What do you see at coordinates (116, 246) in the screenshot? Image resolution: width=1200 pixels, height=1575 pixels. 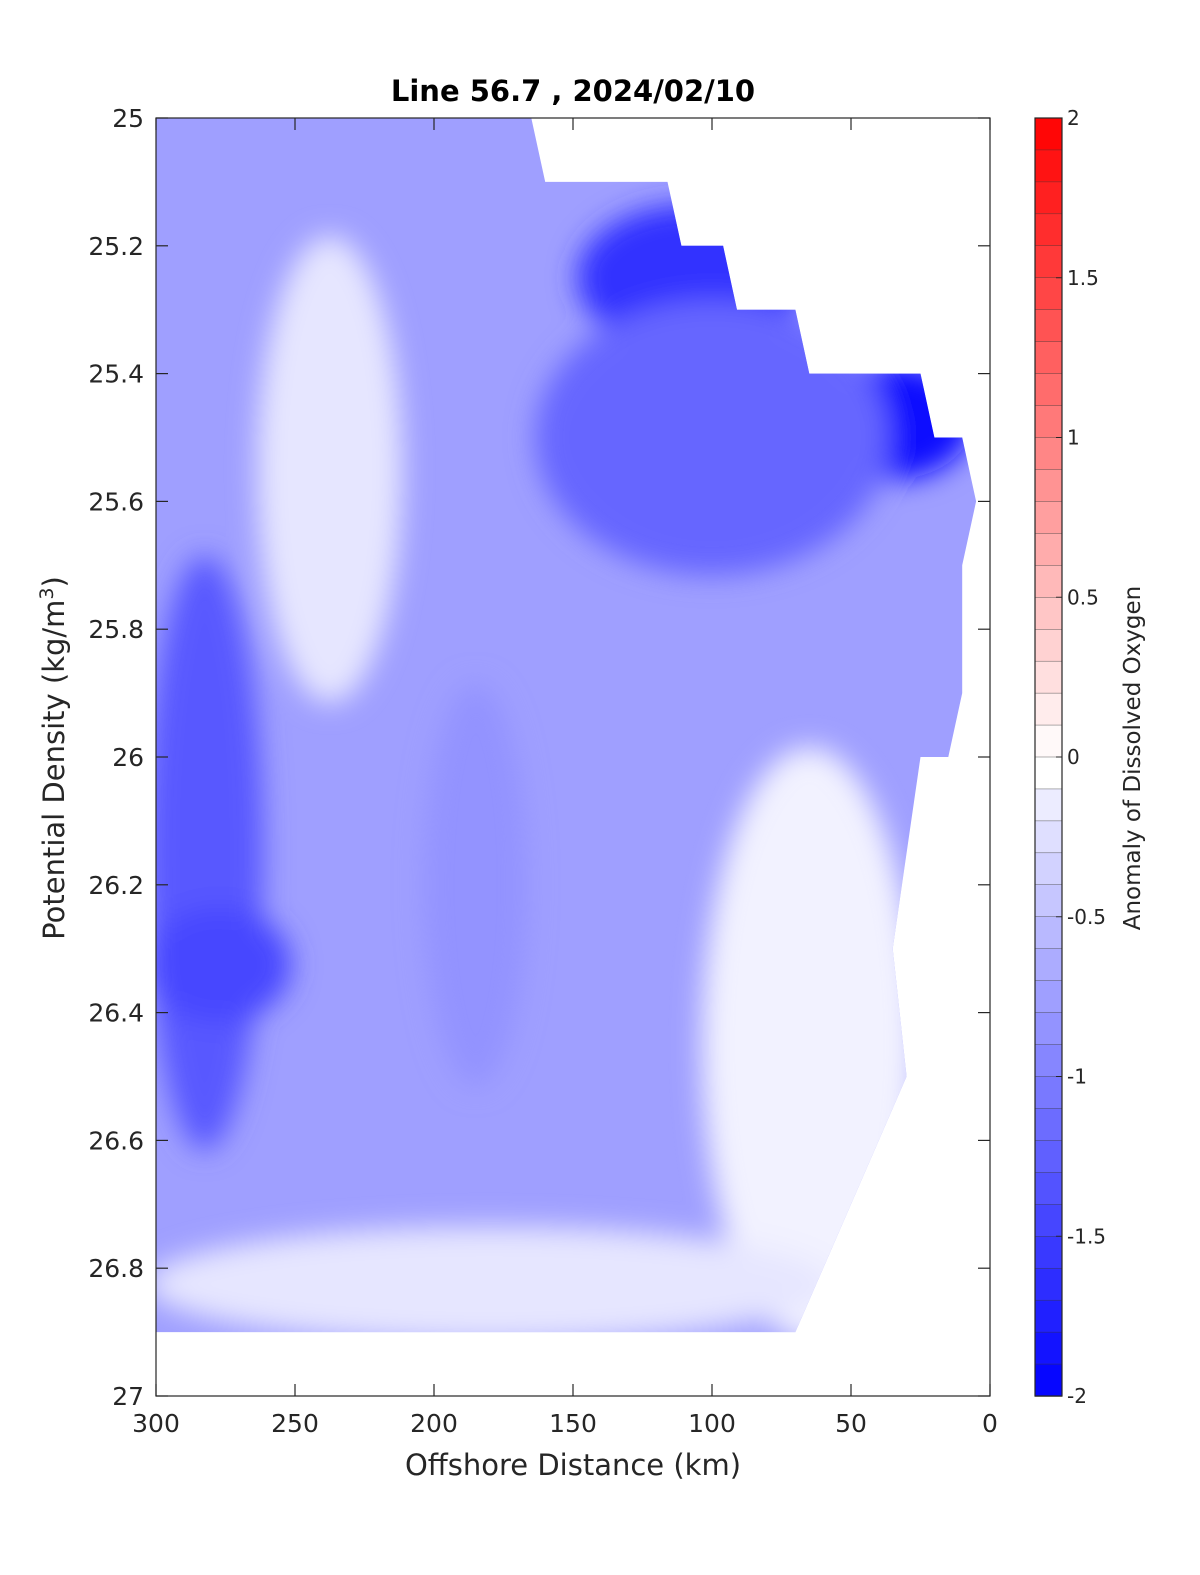 I see `y-tick-label: 25.2` at bounding box center [116, 246].